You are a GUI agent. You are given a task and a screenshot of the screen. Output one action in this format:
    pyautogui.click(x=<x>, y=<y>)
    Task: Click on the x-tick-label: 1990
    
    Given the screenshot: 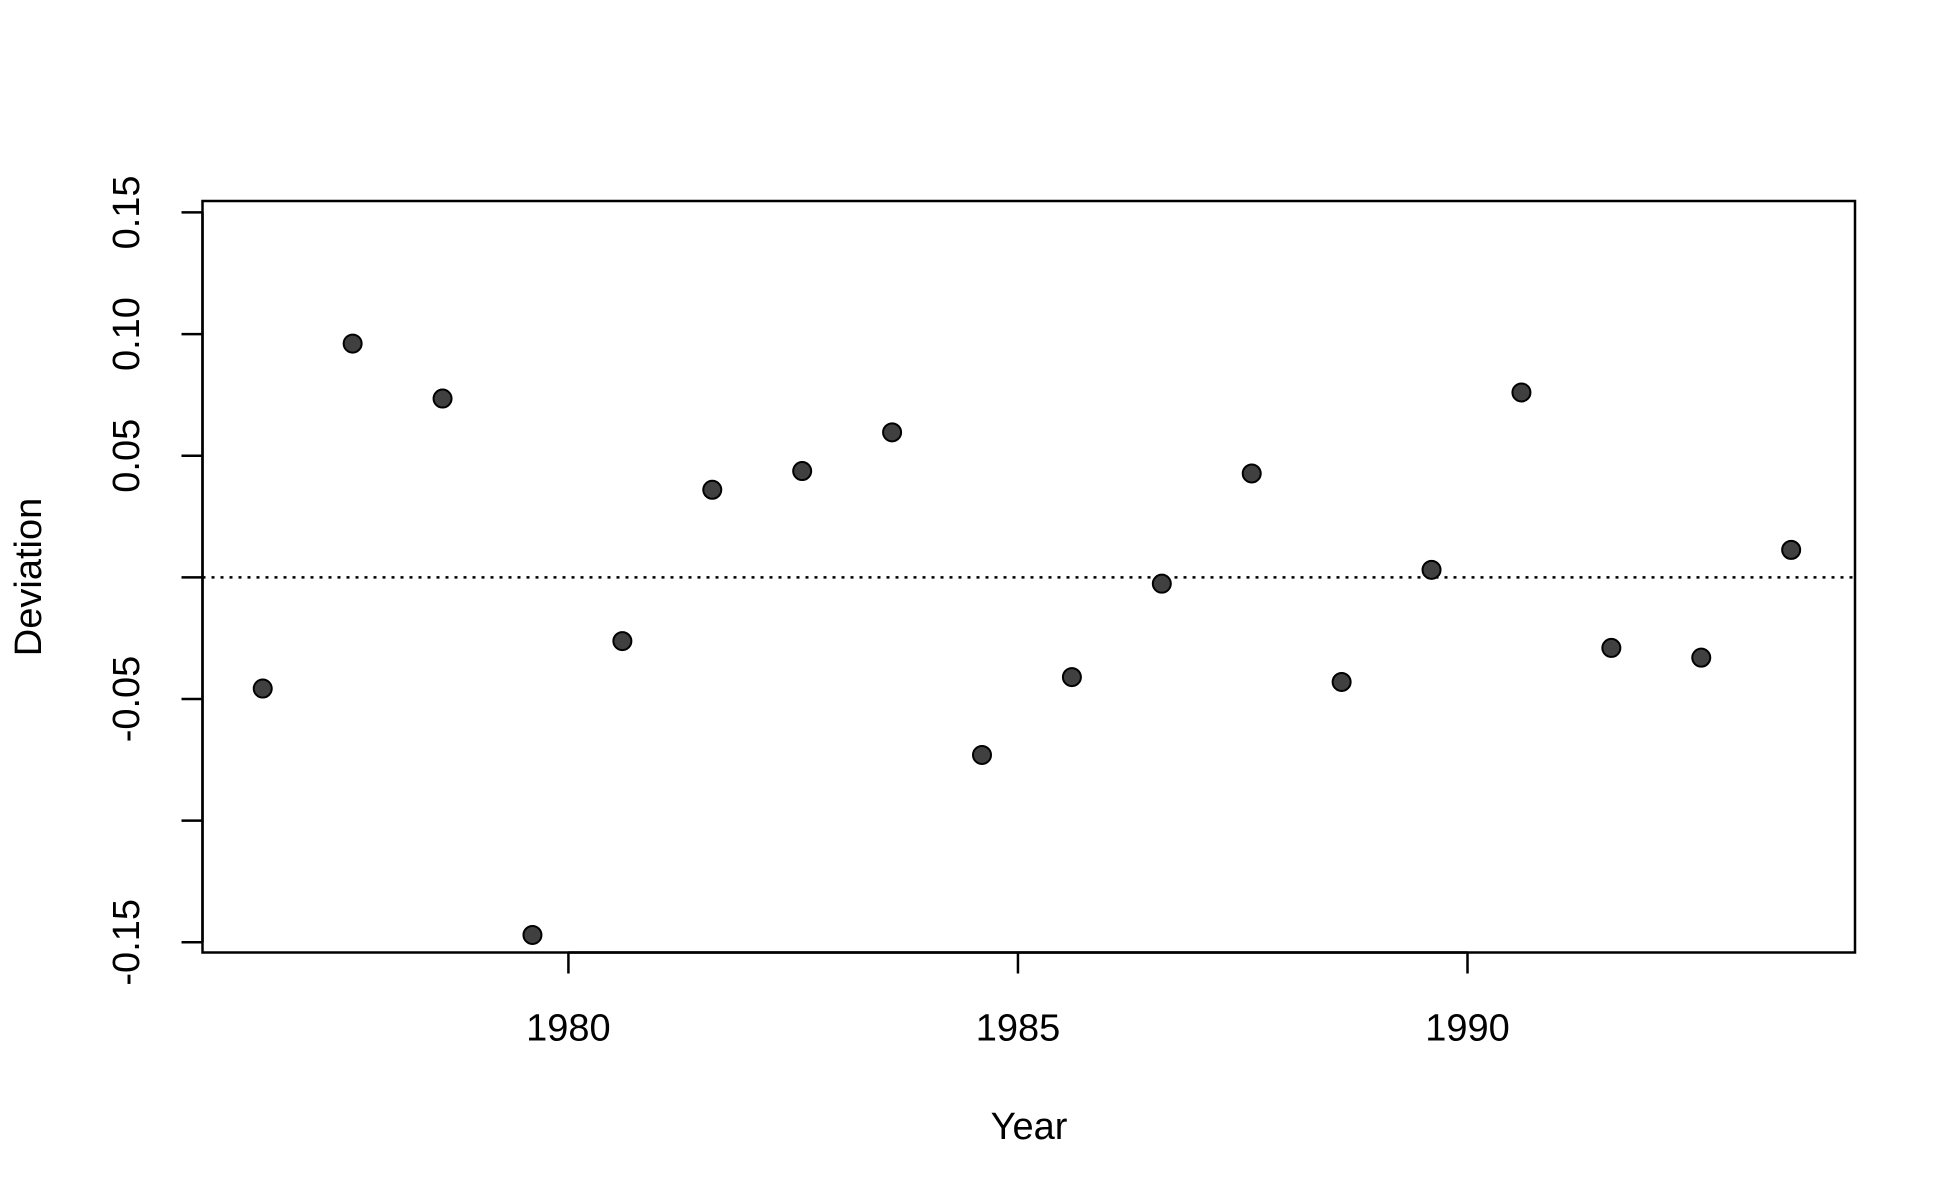 What is the action you would take?
    pyautogui.click(x=1467, y=1029)
    